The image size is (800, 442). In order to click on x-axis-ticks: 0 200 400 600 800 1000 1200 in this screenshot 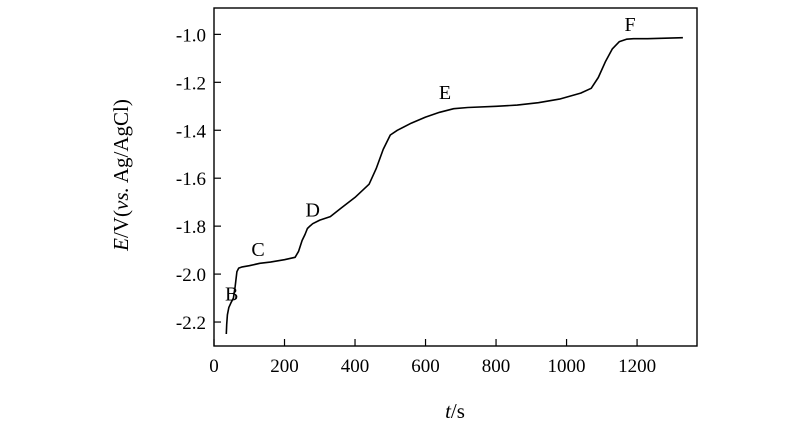, I will do `click(432, 358)`.